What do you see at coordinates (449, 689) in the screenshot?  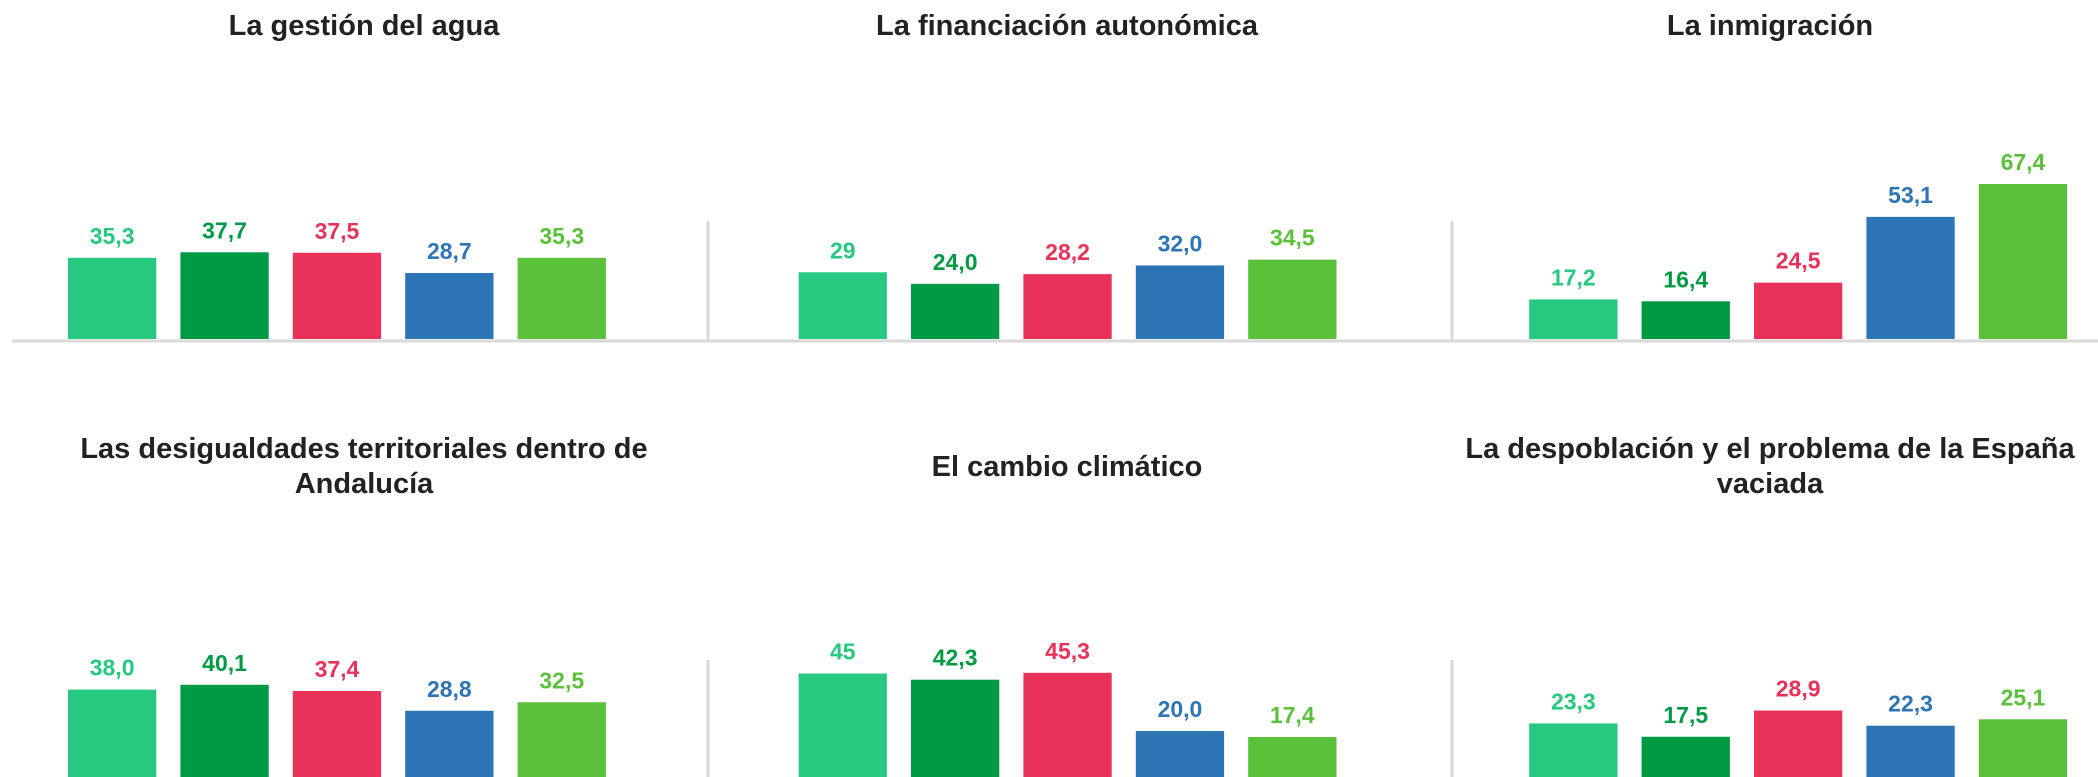 I see `value-label: 28,8` at bounding box center [449, 689].